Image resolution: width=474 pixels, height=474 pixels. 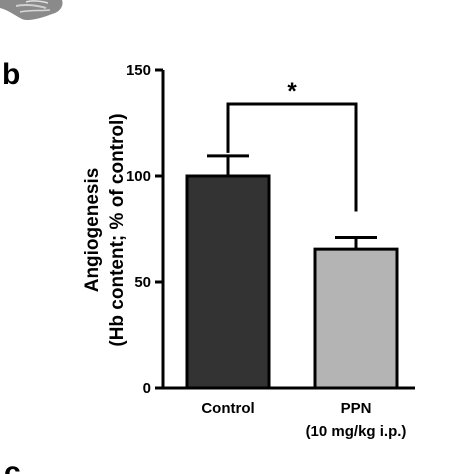 I want to click on y-axis-title-line2: (Hb content; % of control), so click(x=117, y=229).